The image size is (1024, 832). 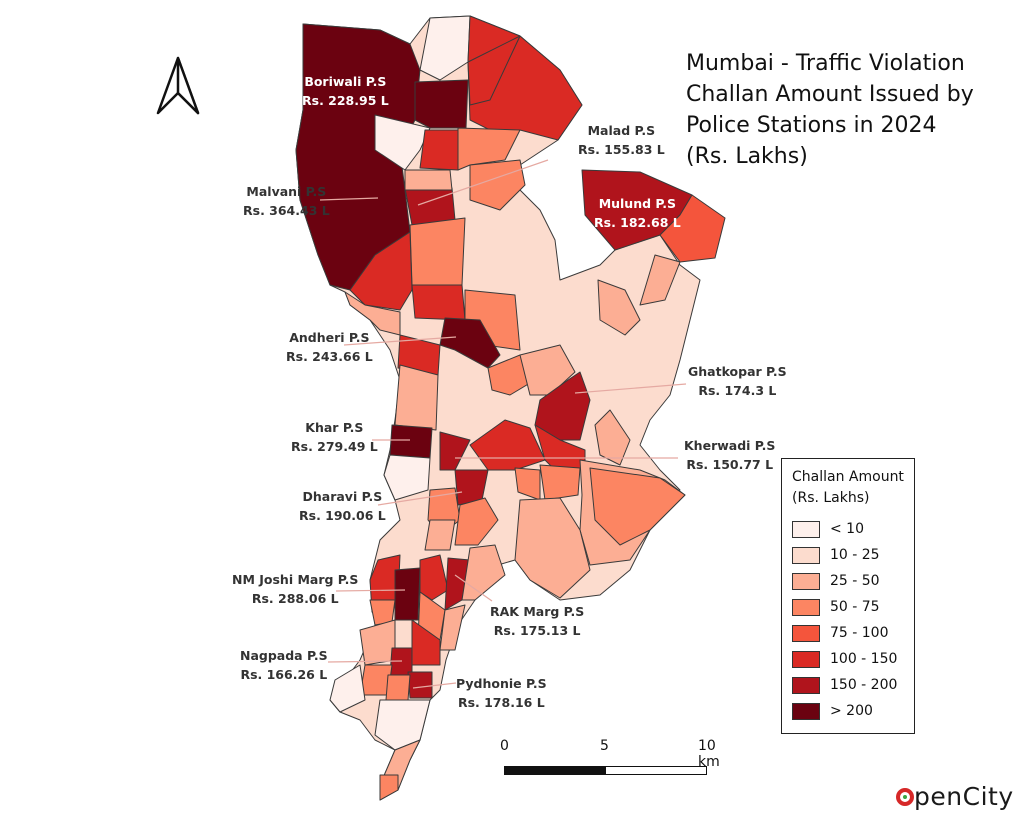 I want to click on opencity-logo: penCity, so click(x=955, y=796).